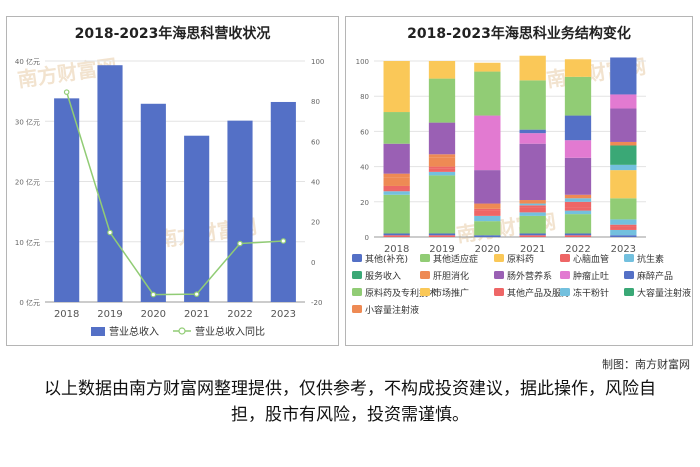  What do you see at coordinates (364, 168) in the screenshot?
I see `y-tick-label: 40` at bounding box center [364, 168].